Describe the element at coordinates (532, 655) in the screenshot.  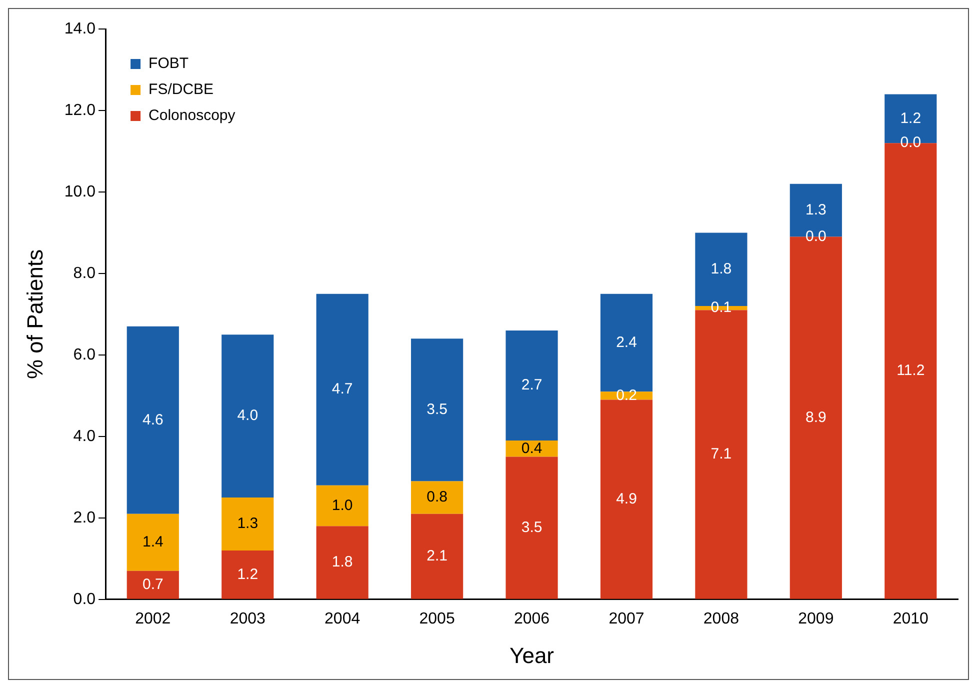
I see `x-axis-title: Year` at that location.